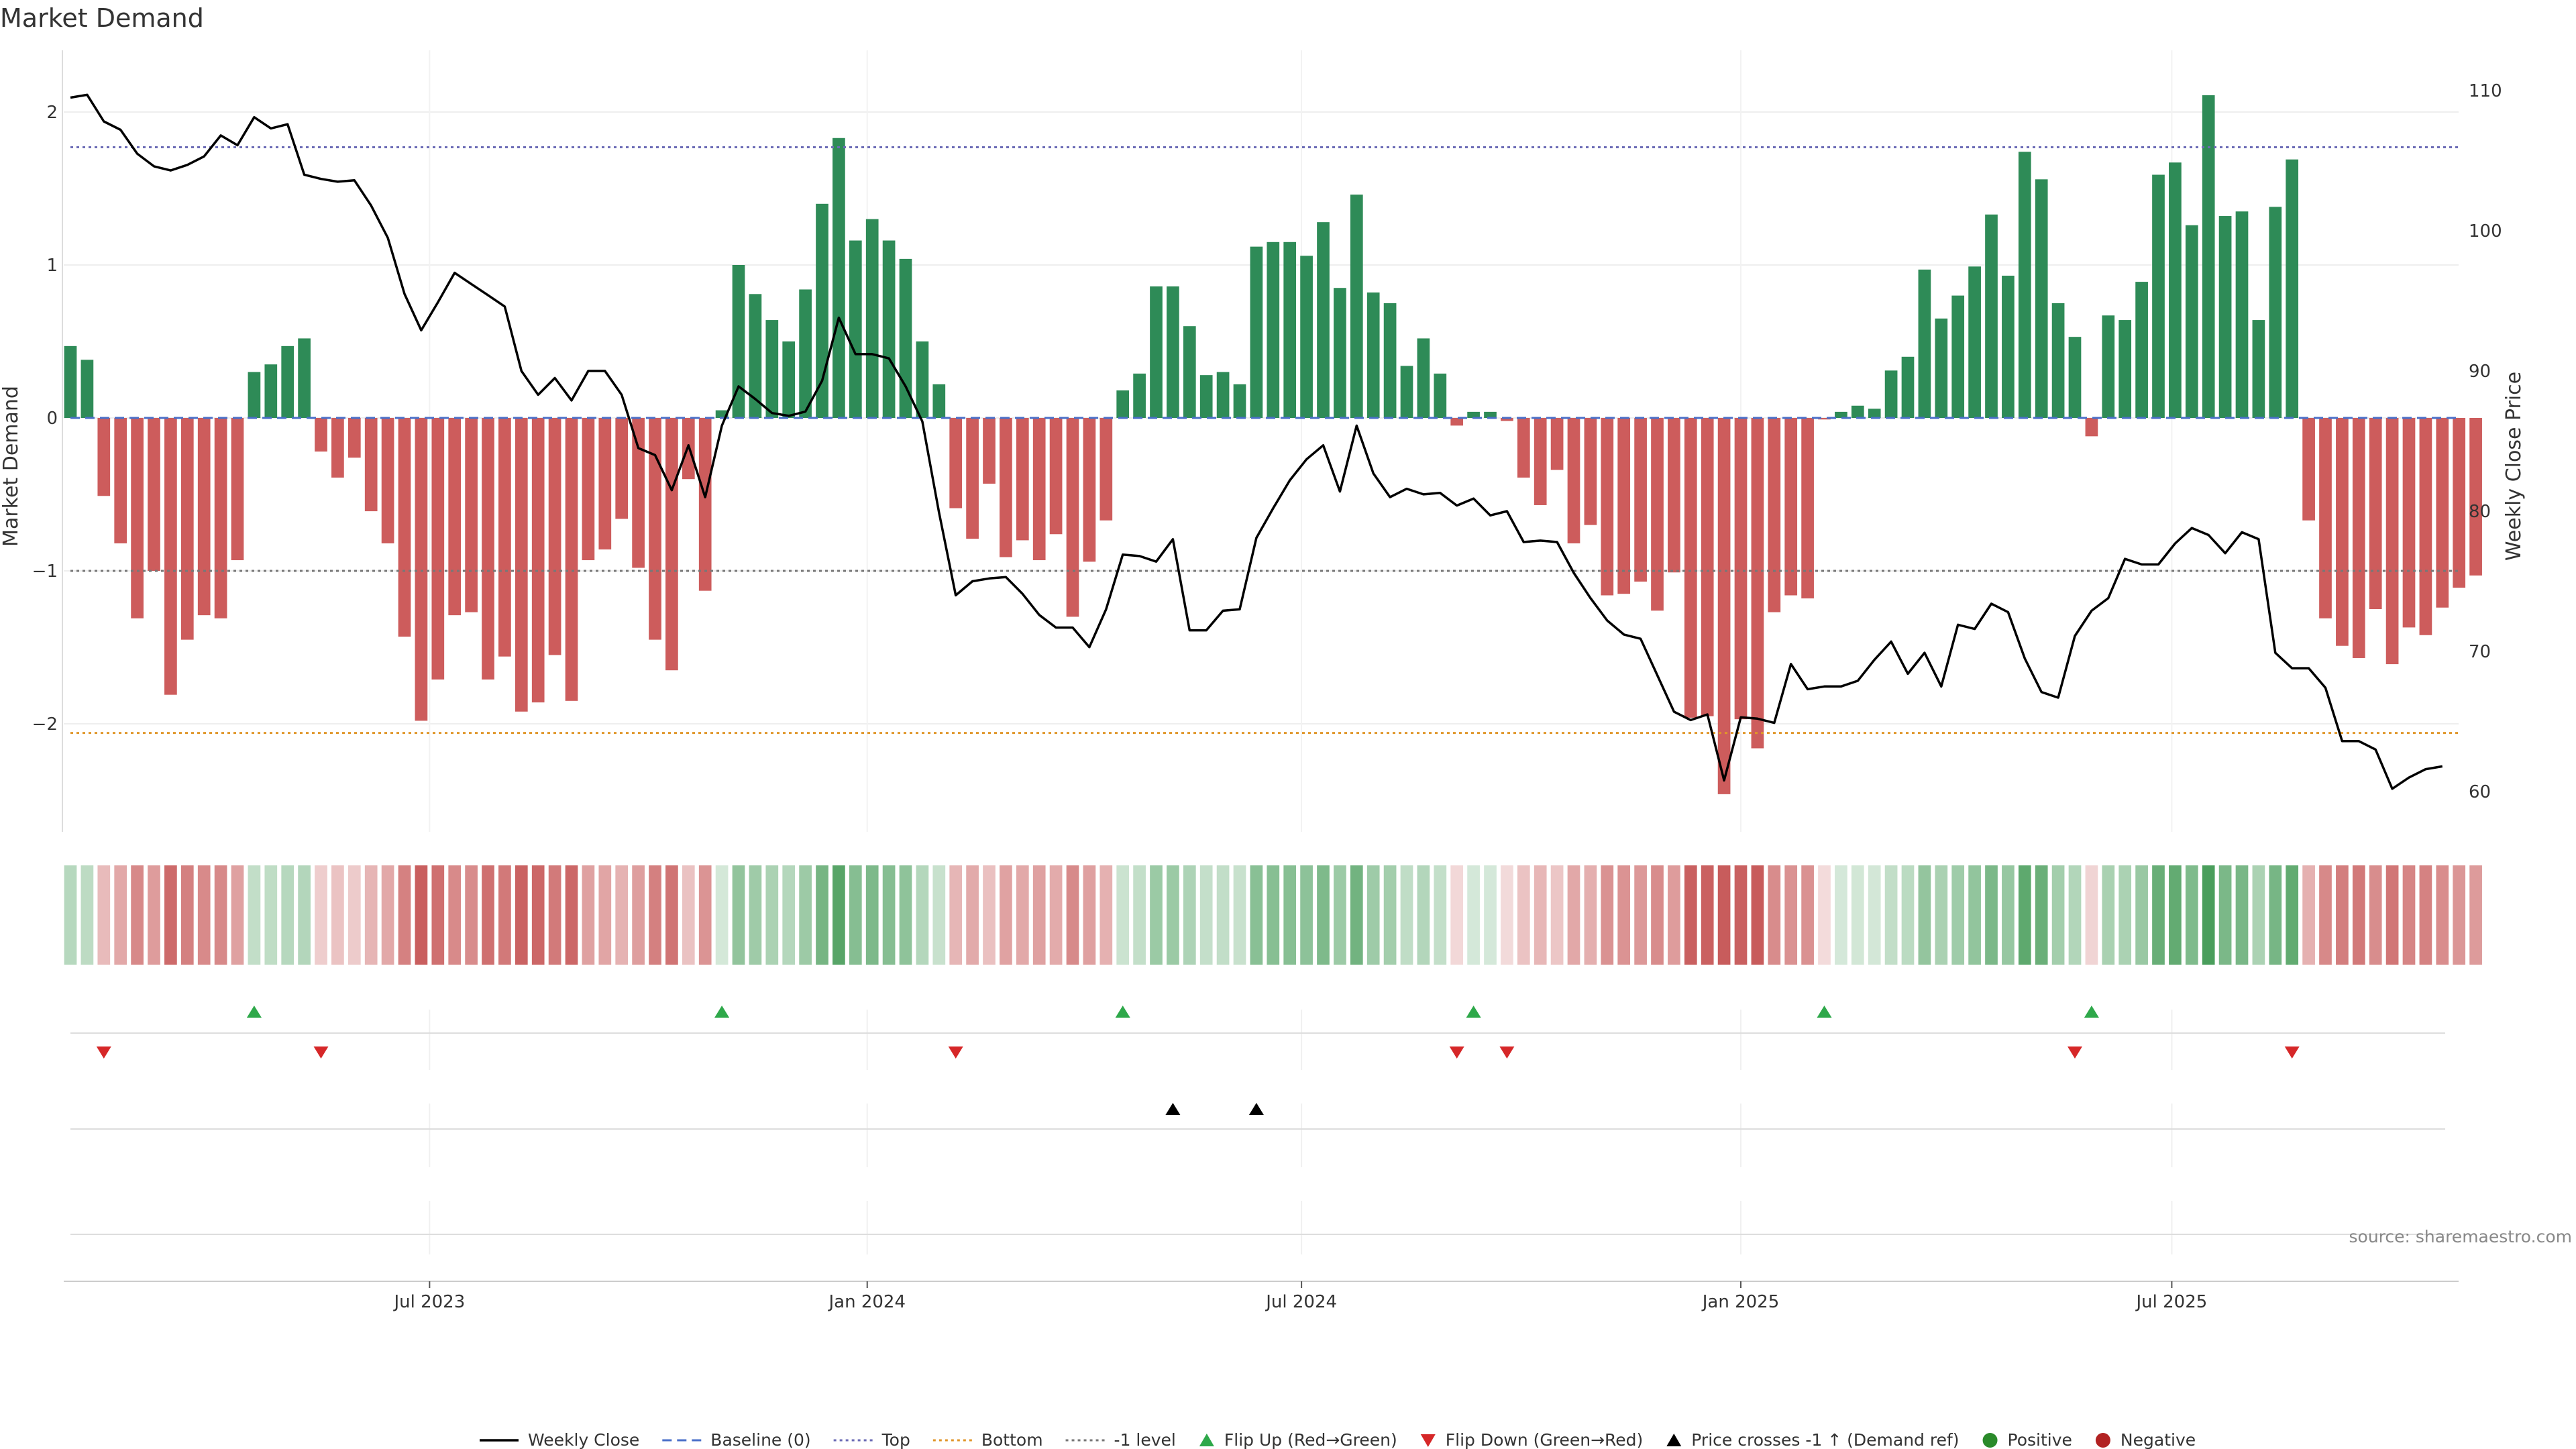  I want to click on y-tick-label: −1, so click(45, 571).